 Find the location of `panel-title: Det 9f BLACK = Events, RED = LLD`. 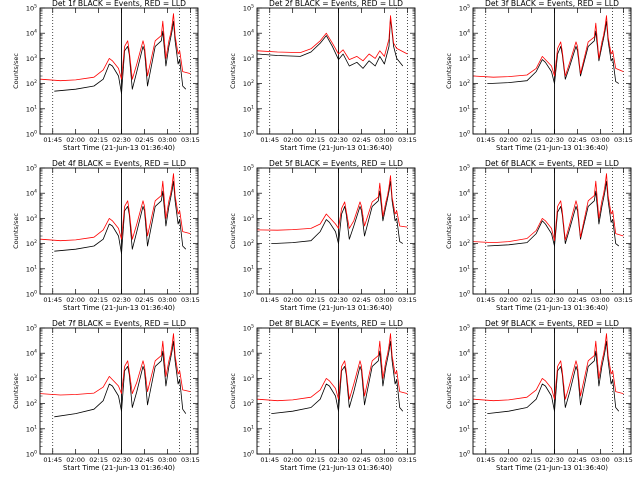

panel-title: Det 9f BLACK = Events, RED = LLD is located at coordinates (552, 323).